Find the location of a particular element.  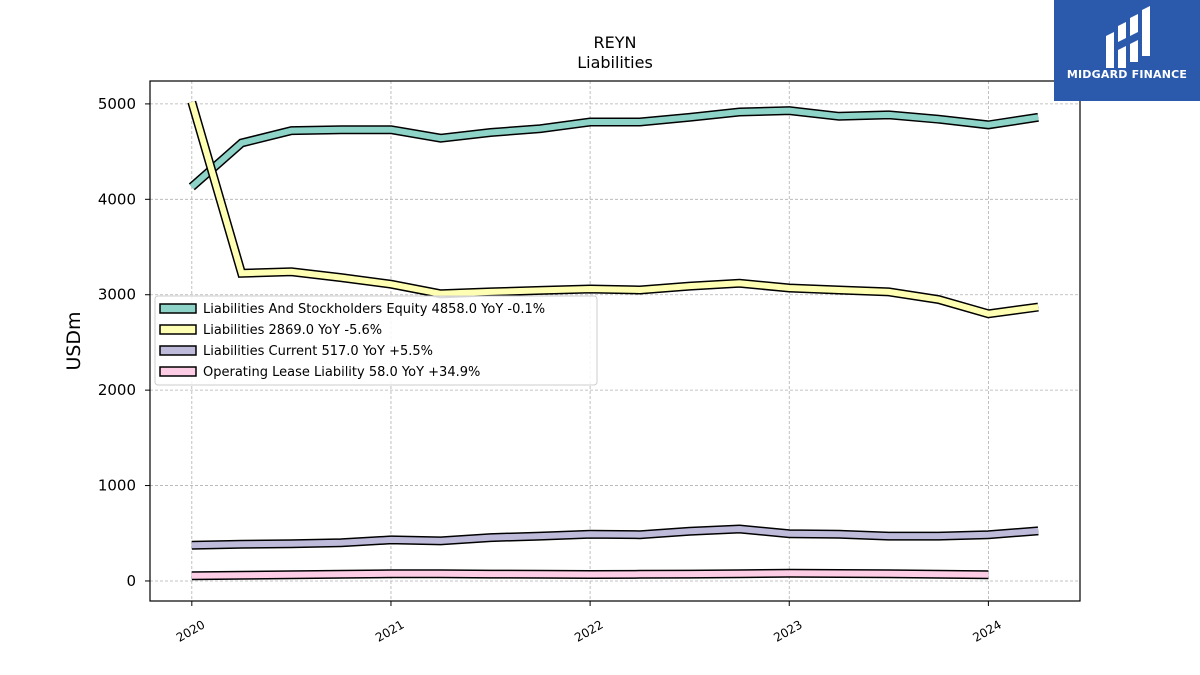

legend-box is located at coordinates (376, 340).